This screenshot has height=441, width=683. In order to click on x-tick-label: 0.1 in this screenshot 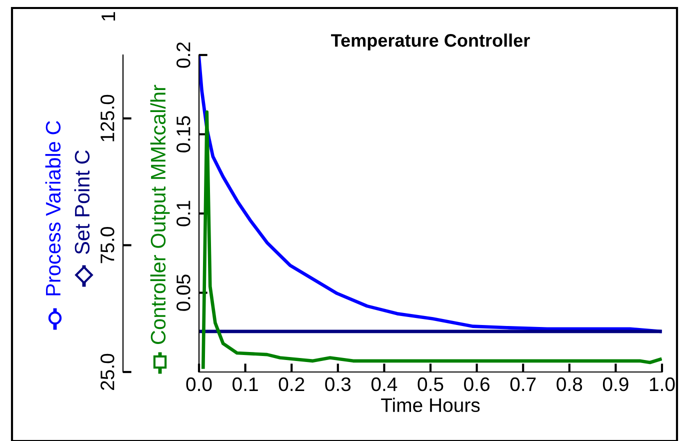, I will do `click(245, 384)`.